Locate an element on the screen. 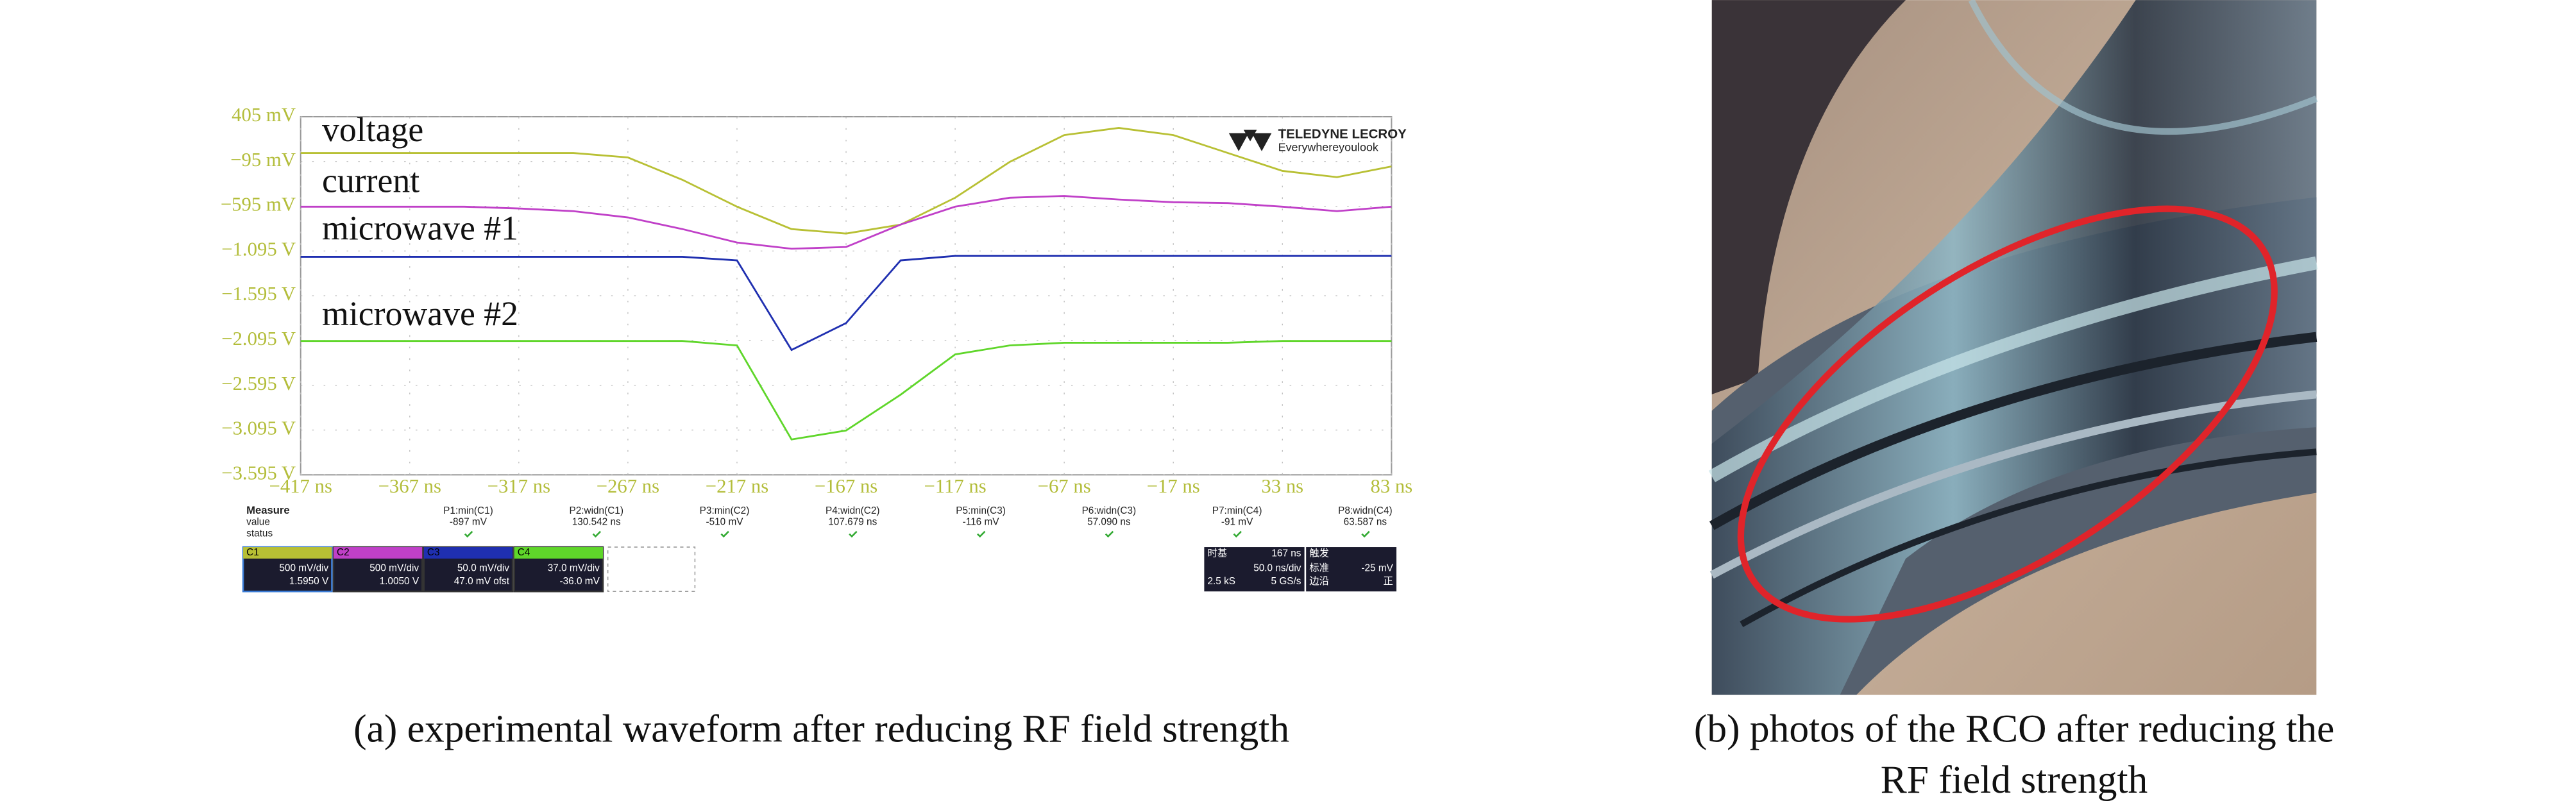 The image size is (2576, 810). channel-scale: 50.0 mV/div is located at coordinates (483, 567).